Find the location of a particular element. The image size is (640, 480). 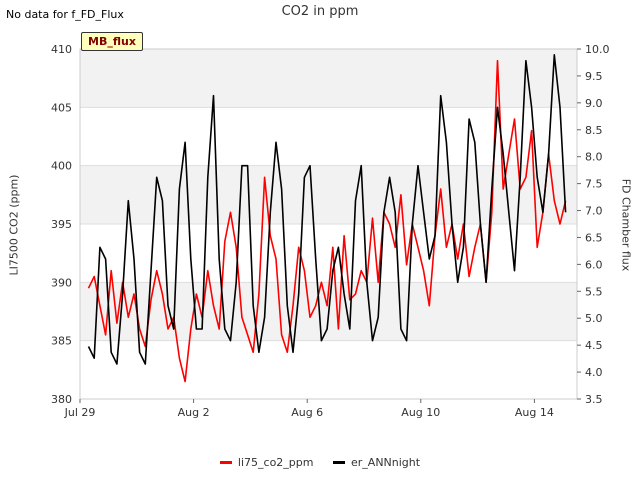

y-tick-label-0: 380 is located at coordinates (61, 399).